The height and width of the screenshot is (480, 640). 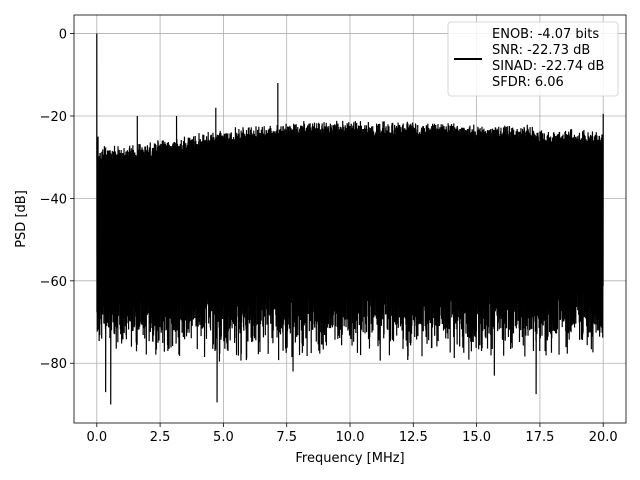 What do you see at coordinates (539, 437) in the screenshot?
I see `x-tick-label: 17.5` at bounding box center [539, 437].